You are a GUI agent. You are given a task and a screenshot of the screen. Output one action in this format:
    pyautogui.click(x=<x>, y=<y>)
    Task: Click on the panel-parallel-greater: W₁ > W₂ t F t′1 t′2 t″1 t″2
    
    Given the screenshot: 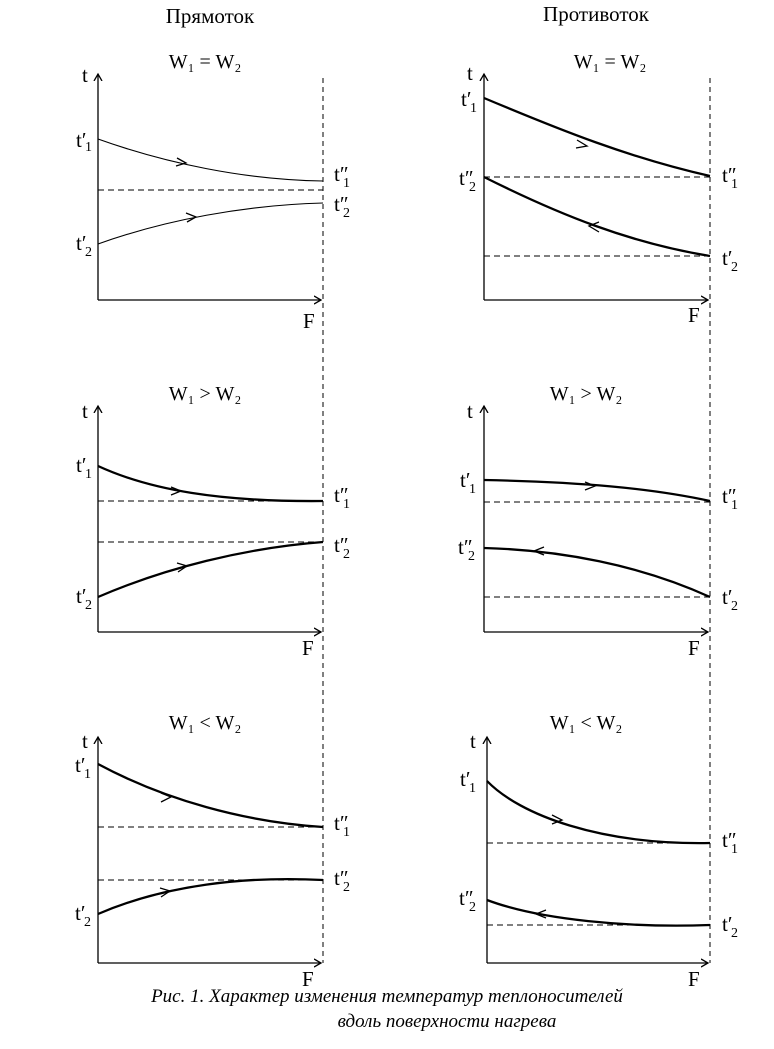 What is the action you would take?
    pyautogui.click(x=213, y=521)
    